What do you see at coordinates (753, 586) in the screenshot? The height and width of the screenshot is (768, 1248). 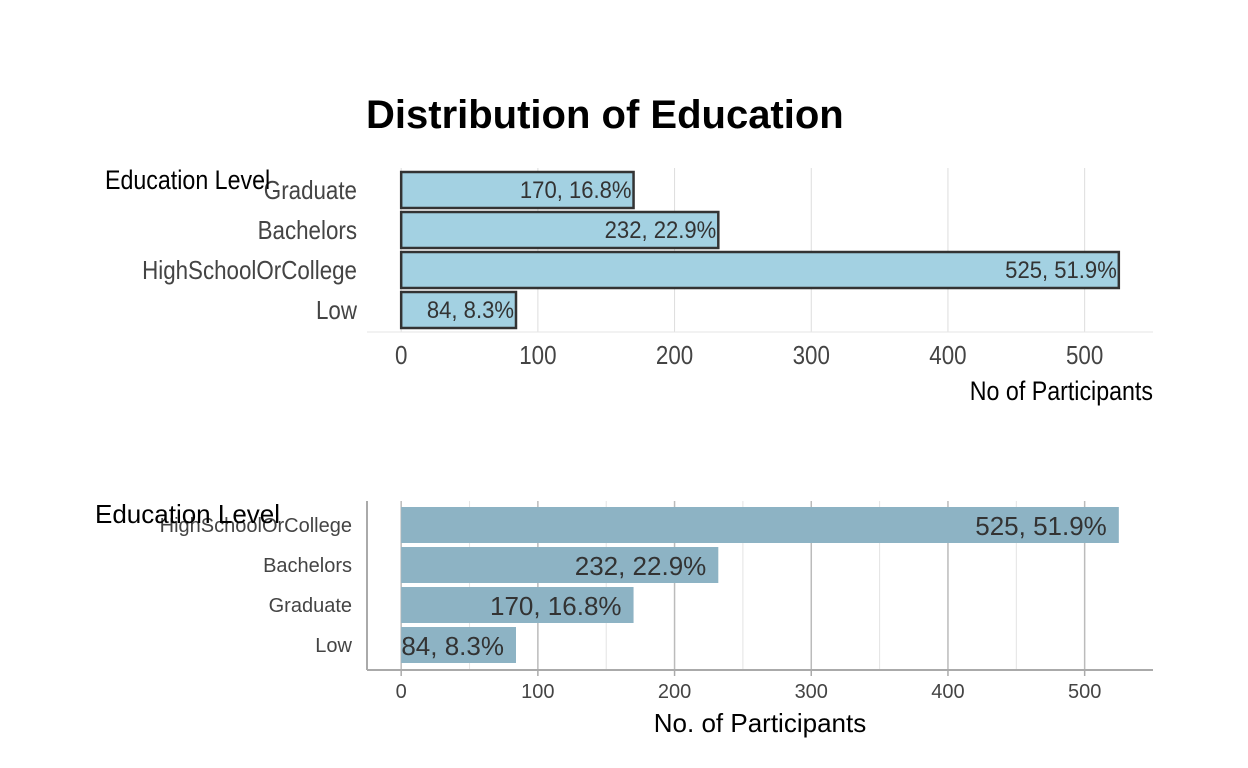 I see `bottom-data-labels: 525, 51.9% 232, 22.9% 170, 16.8% 84, 8.3%` at bounding box center [753, 586].